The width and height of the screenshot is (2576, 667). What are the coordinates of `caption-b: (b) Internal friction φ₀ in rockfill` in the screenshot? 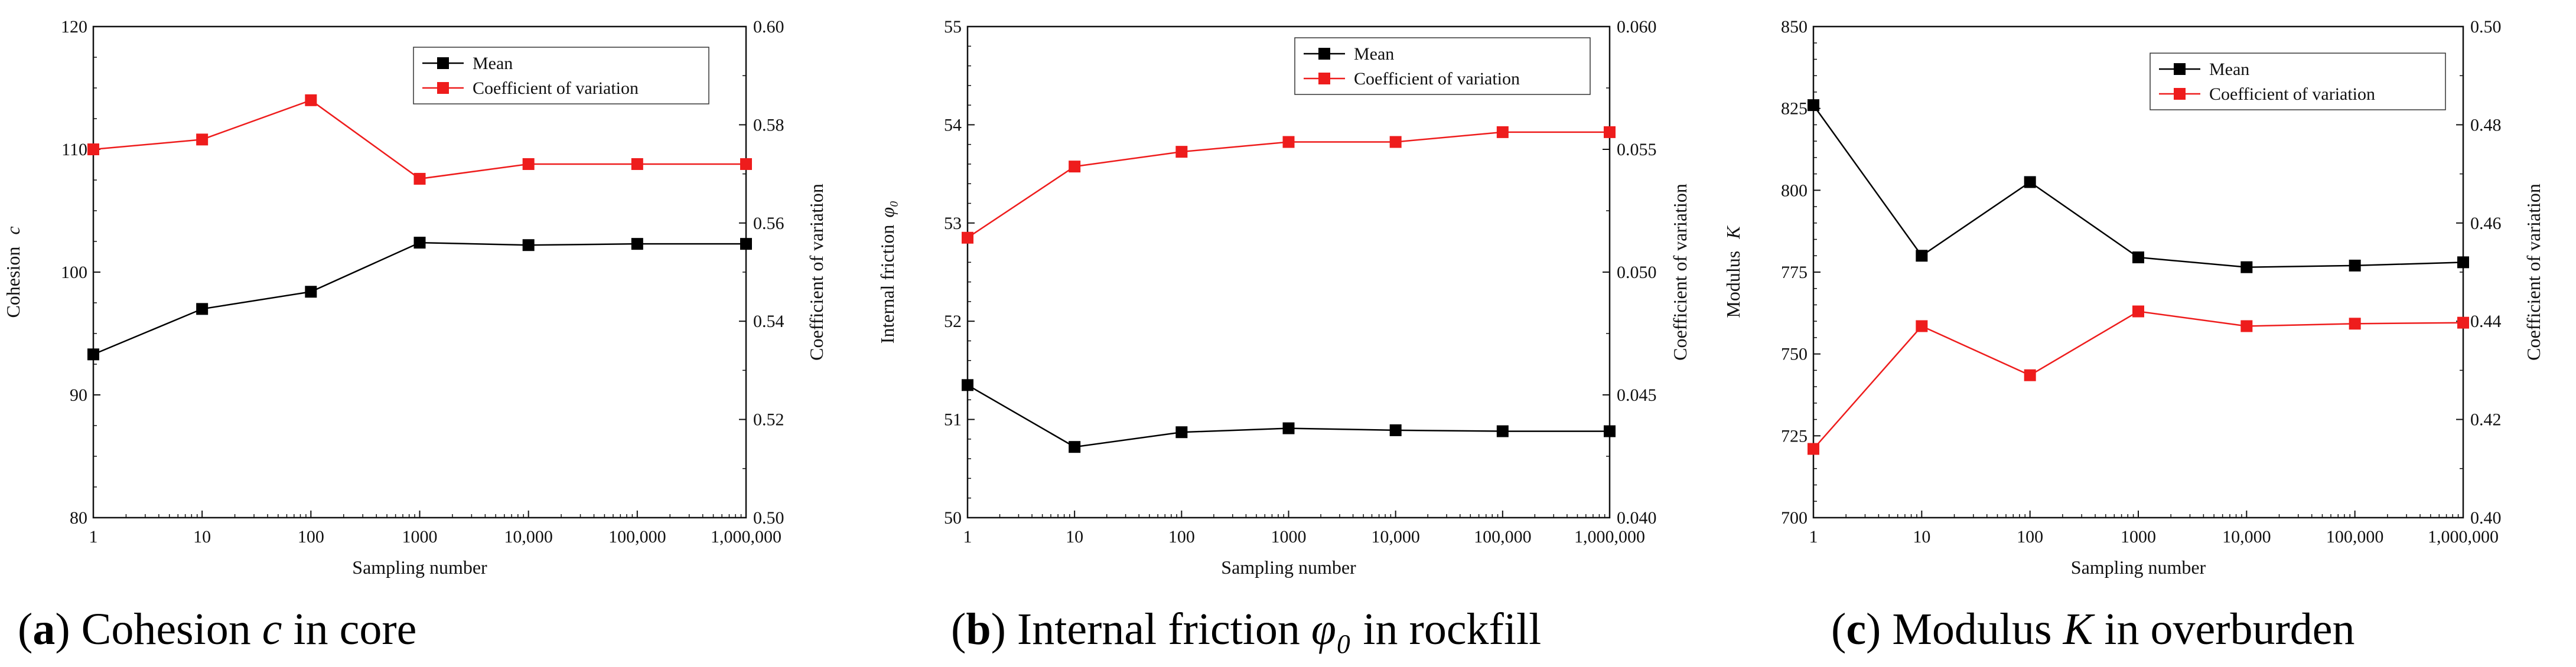 It's located at (1246, 629).